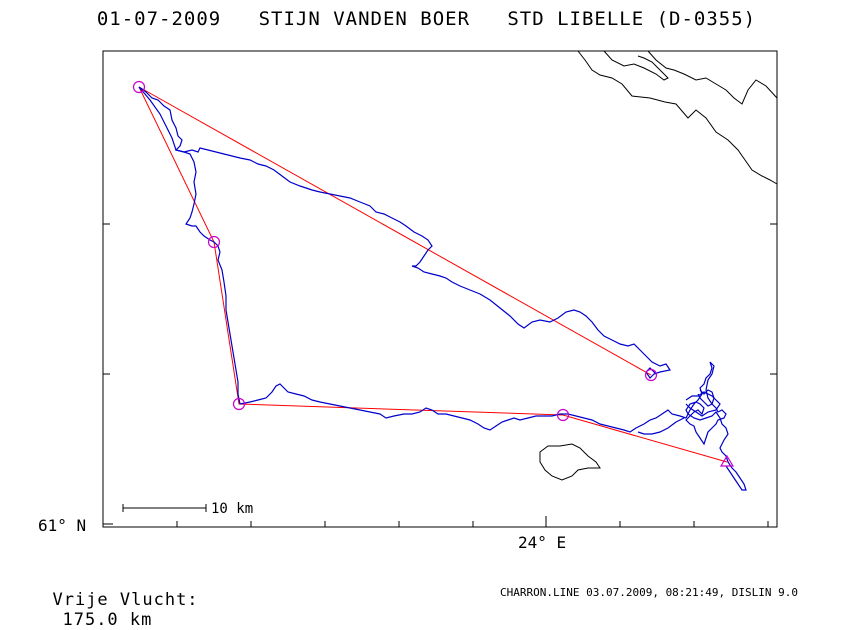  Describe the element at coordinates (108, 374) in the screenshot. I see `left-ticks` at that location.